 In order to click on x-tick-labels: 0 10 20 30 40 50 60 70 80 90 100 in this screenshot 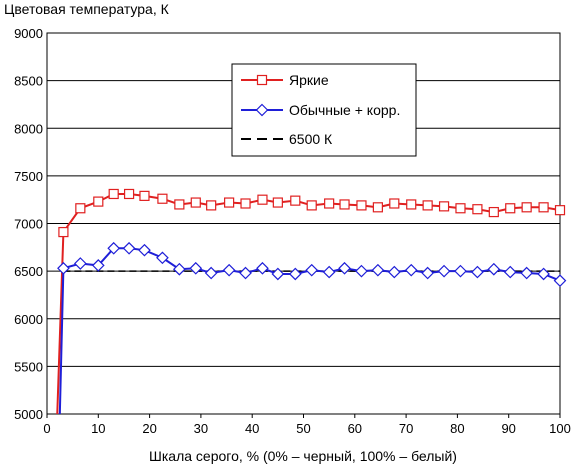, I will do `click(307, 425)`.